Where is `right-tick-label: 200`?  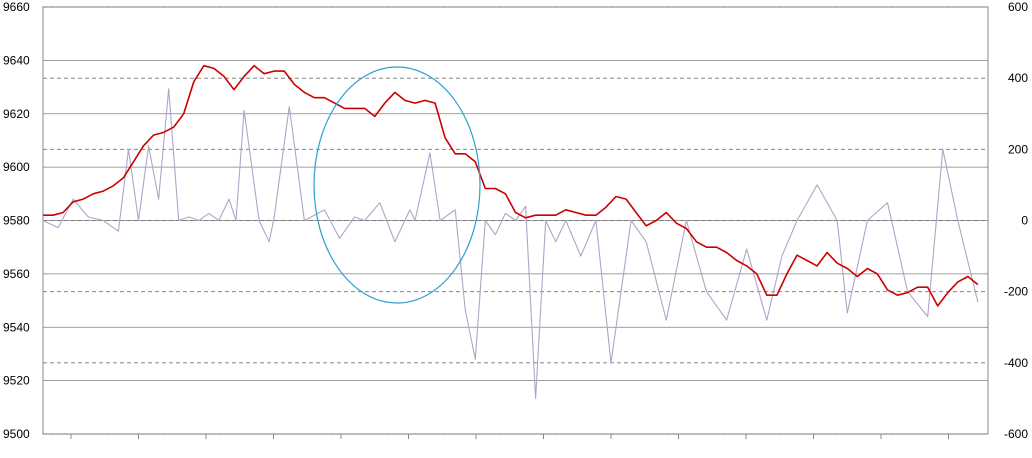
right-tick-label: 200 is located at coordinates (1018, 149).